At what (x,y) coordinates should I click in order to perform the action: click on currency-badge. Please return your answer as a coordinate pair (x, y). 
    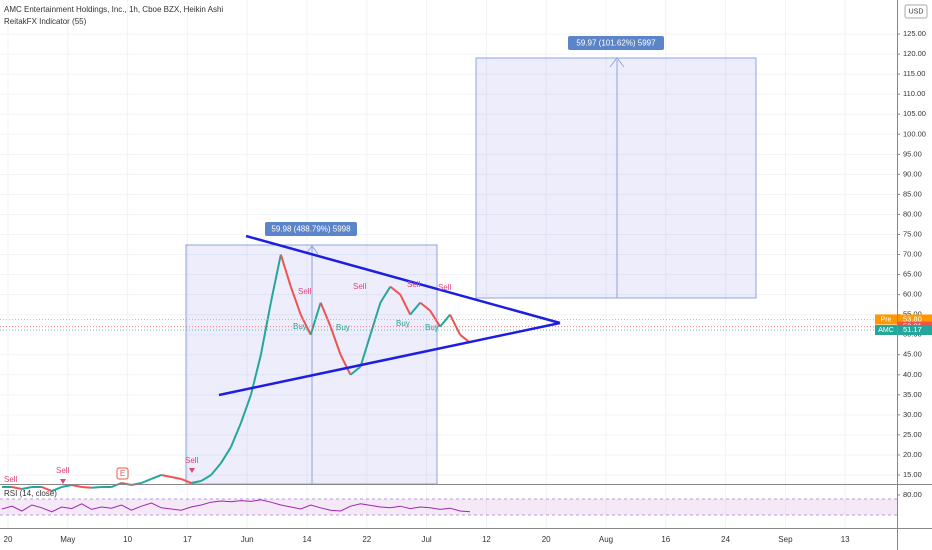
    Looking at the image, I should click on (916, 11).